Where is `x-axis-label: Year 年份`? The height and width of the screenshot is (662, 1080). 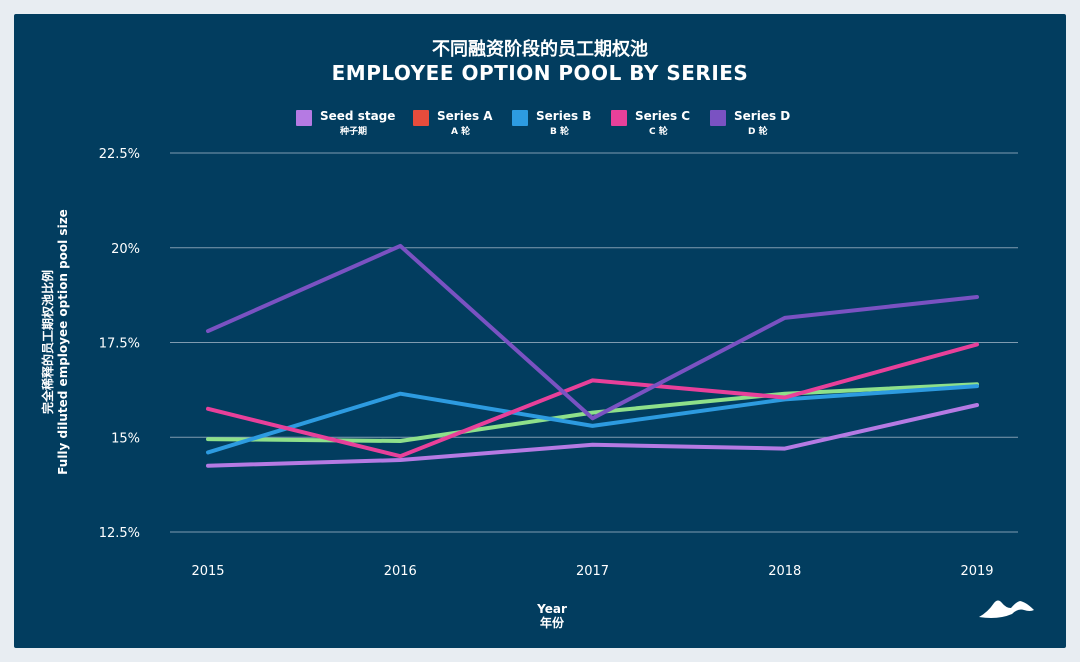 x-axis-label: Year 年份 is located at coordinates (552, 616).